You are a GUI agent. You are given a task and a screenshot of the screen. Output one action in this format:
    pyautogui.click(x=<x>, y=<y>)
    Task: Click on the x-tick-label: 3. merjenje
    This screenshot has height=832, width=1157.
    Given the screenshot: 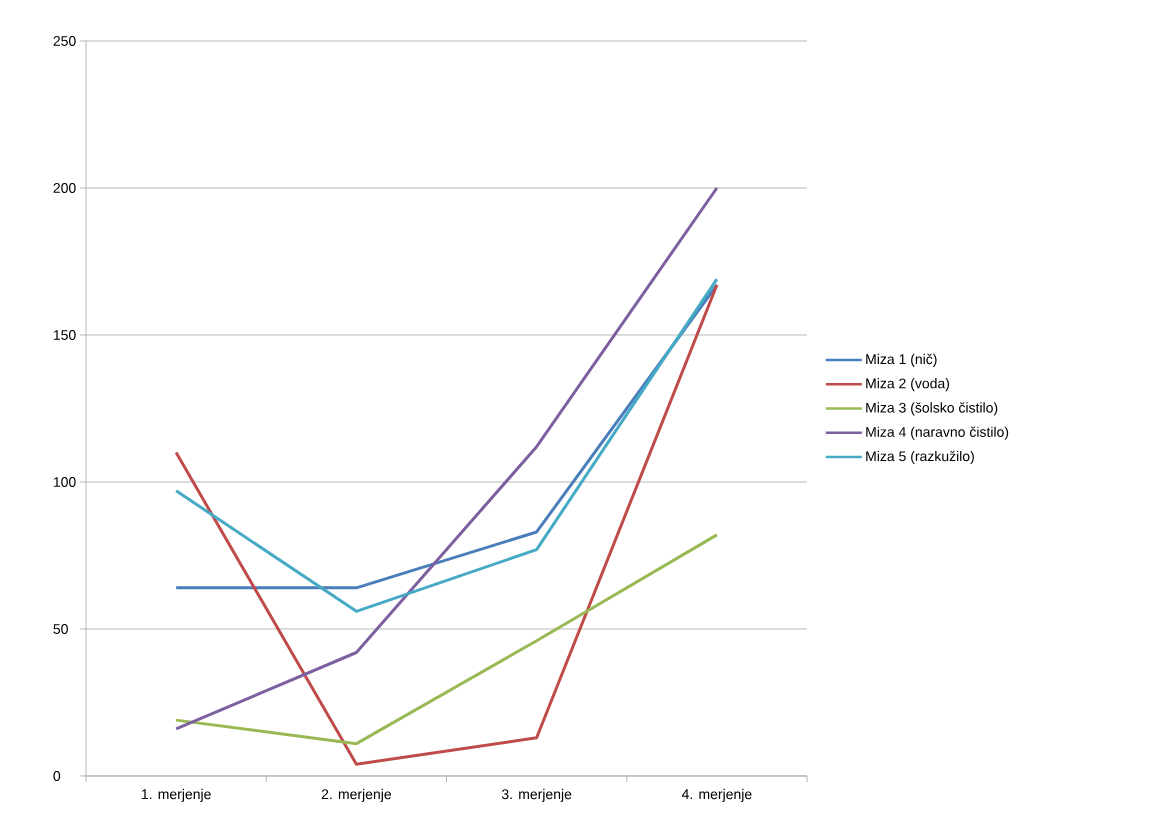 What is the action you would take?
    pyautogui.click(x=536, y=795)
    